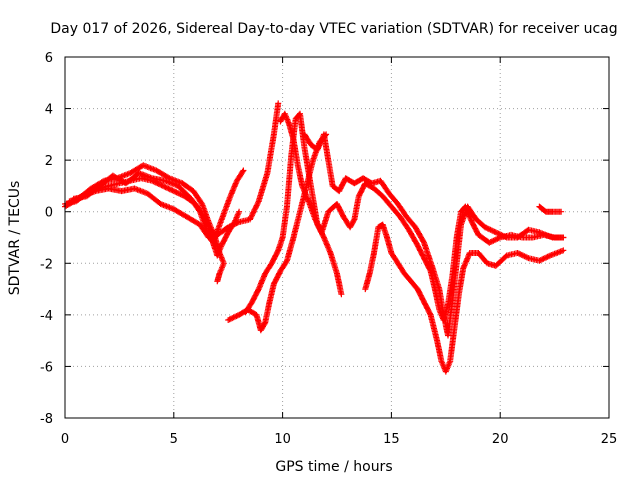 Image resolution: width=640 pixels, height=480 pixels. I want to click on y-tick-label-2: -4, so click(46, 316).